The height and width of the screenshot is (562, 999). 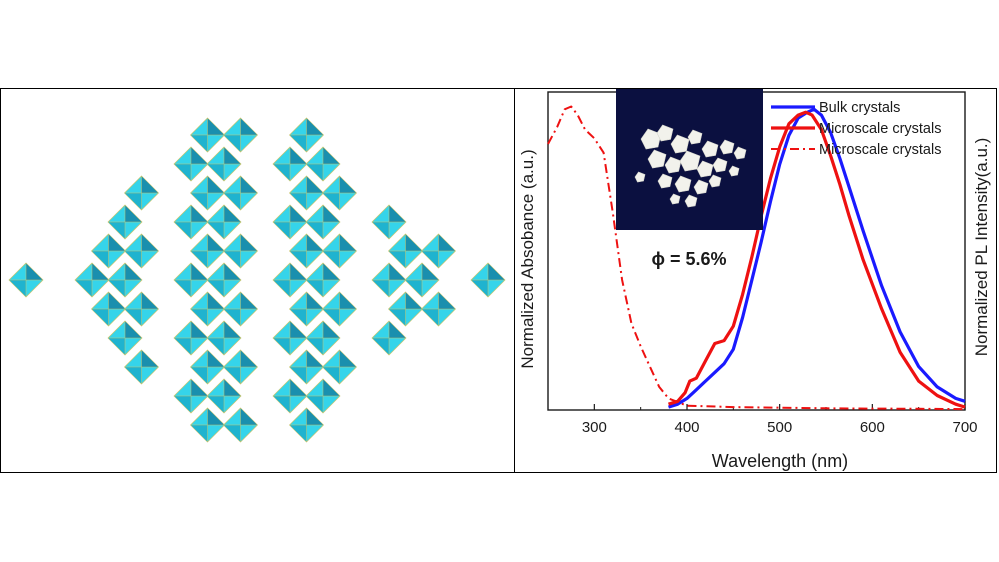 What do you see at coordinates (780, 461) in the screenshot?
I see `x-axis-label: Wavelength (nm)` at bounding box center [780, 461].